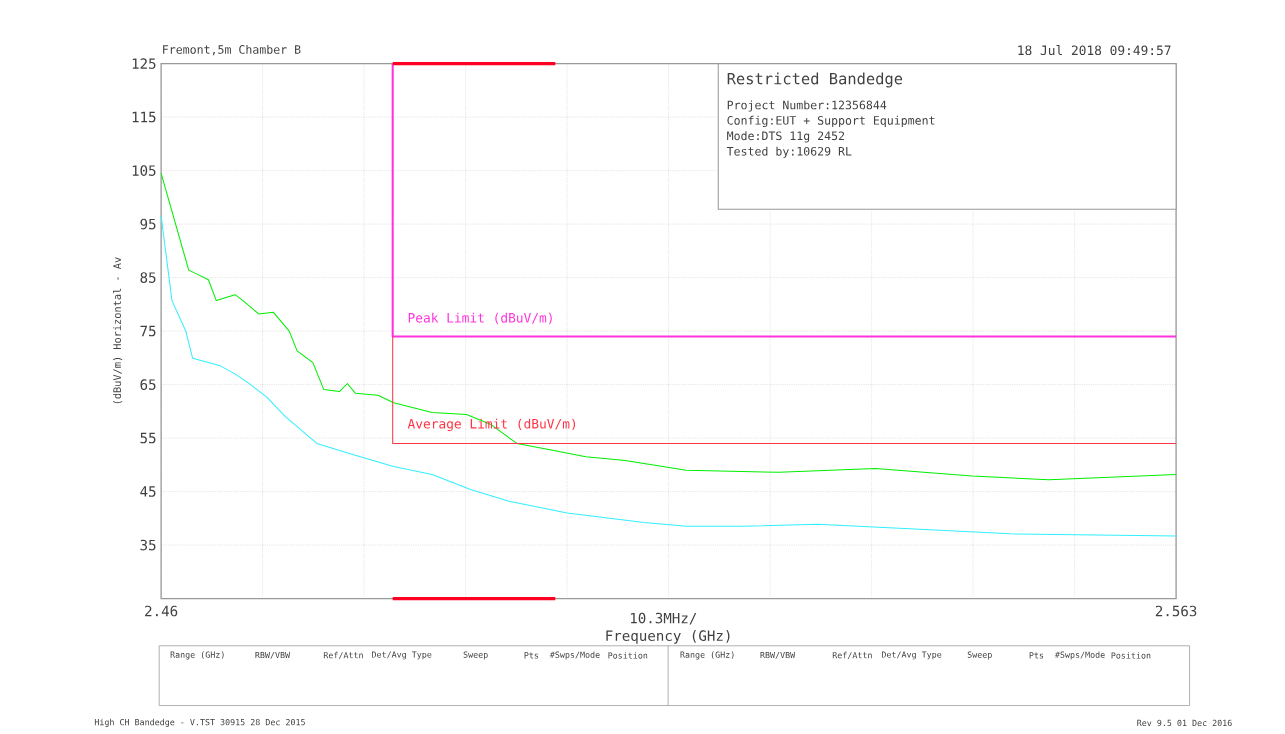  I want to click on text: Restricted Bandedge, so click(815, 80).